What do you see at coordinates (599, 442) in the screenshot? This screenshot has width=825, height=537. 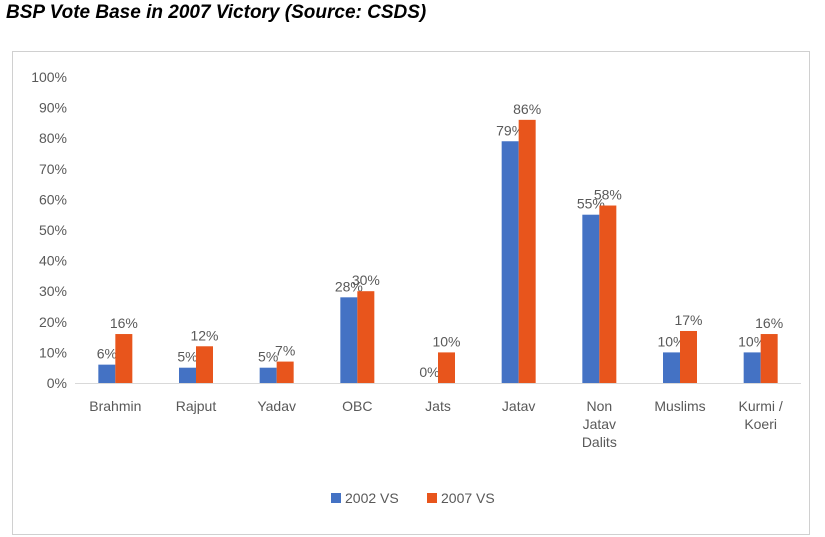 I see `x-category-label: Dalits` at bounding box center [599, 442].